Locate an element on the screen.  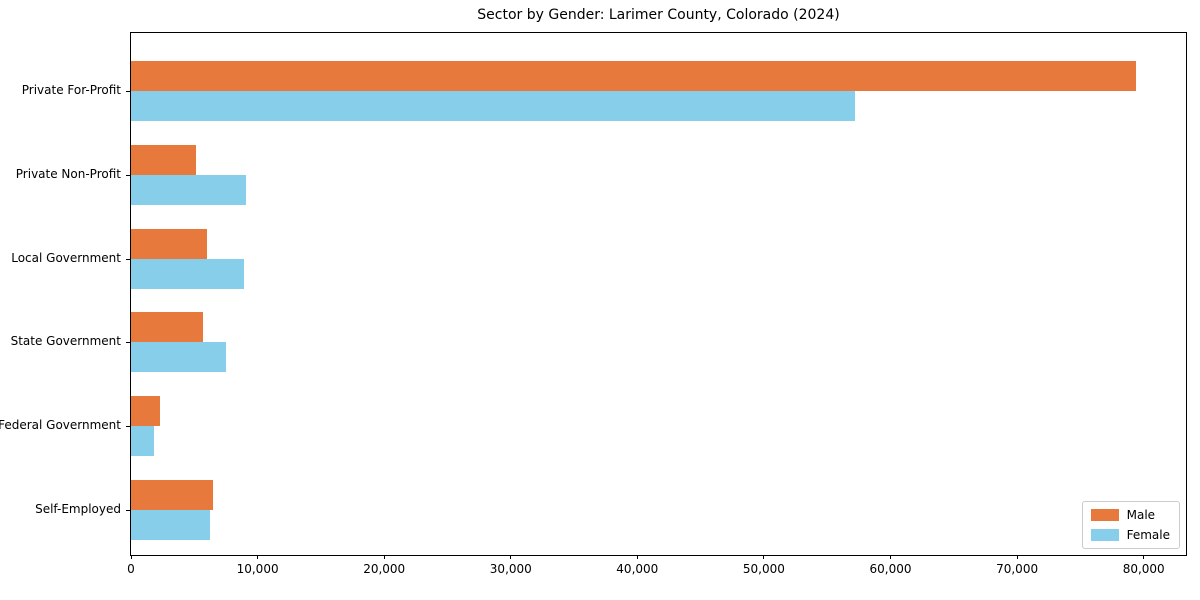
x-tick-label: 80,000 is located at coordinates (1143, 569).